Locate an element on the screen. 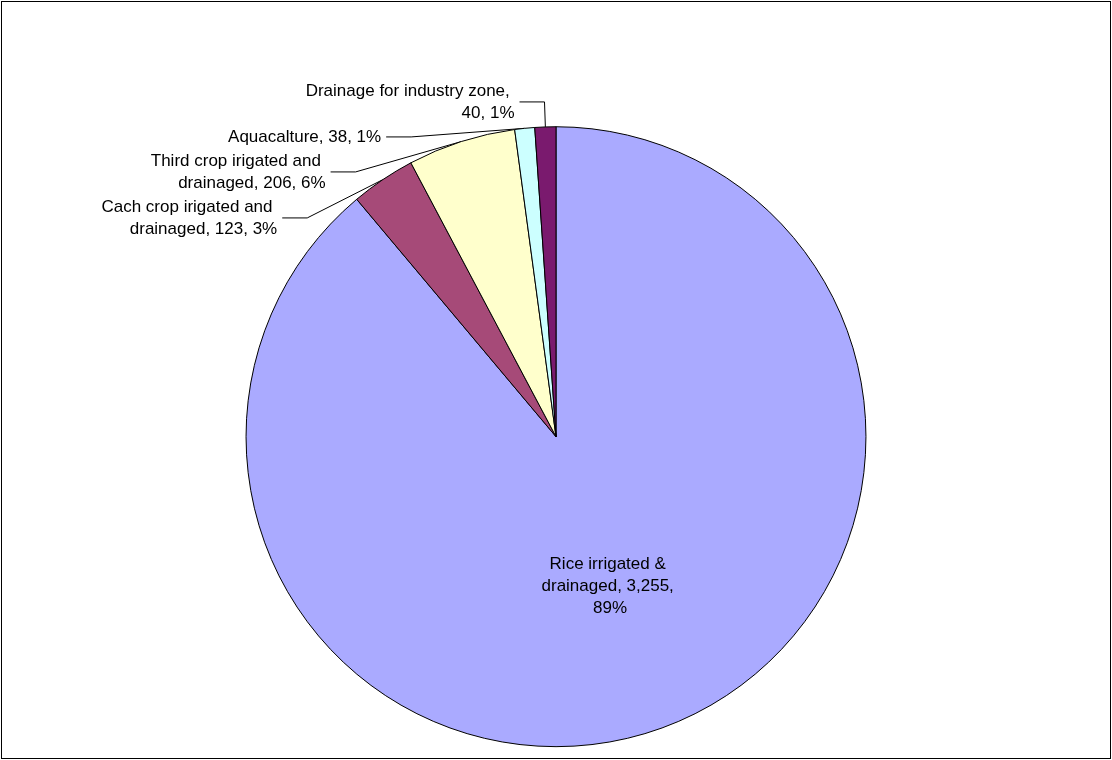  slice-label: Drainage for industry zone, 40, 1% is located at coordinates (410, 102).